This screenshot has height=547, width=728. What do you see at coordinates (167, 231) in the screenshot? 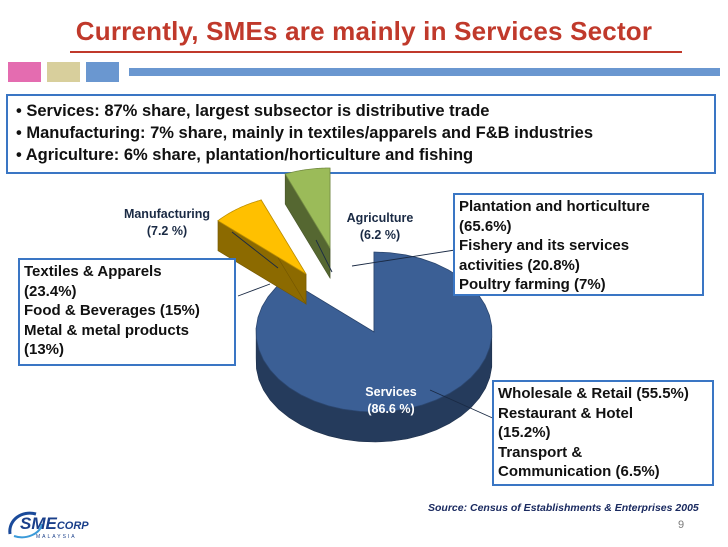
I see `label-manufacturing-value: (7.2 %)` at bounding box center [167, 231].